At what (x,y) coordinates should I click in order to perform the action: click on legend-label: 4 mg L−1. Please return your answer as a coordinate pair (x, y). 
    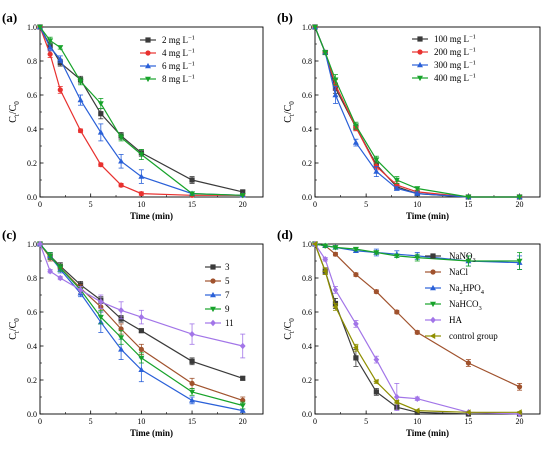
    Looking at the image, I should click on (178, 53).